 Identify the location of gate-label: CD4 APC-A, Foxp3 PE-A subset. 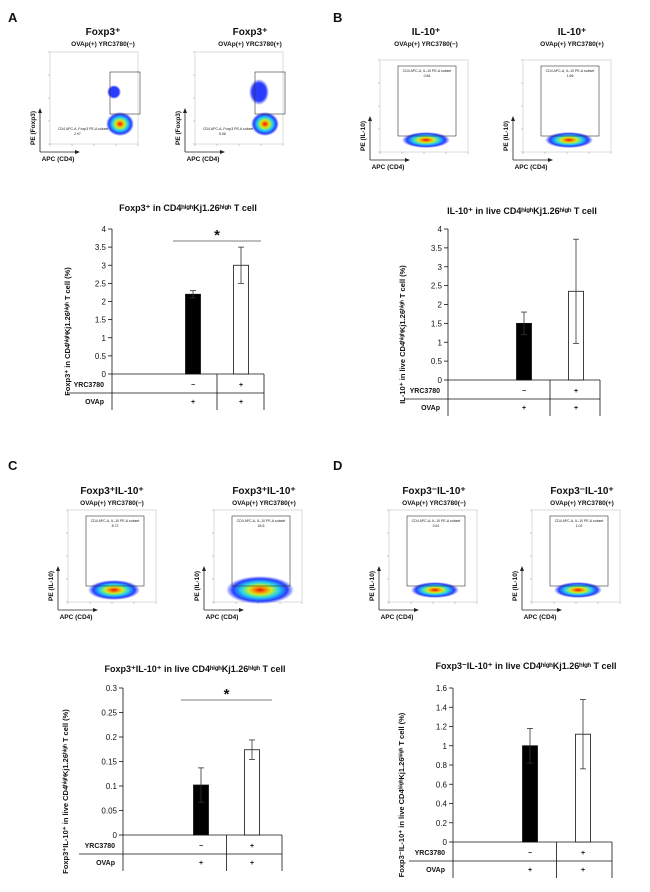
(83, 129).